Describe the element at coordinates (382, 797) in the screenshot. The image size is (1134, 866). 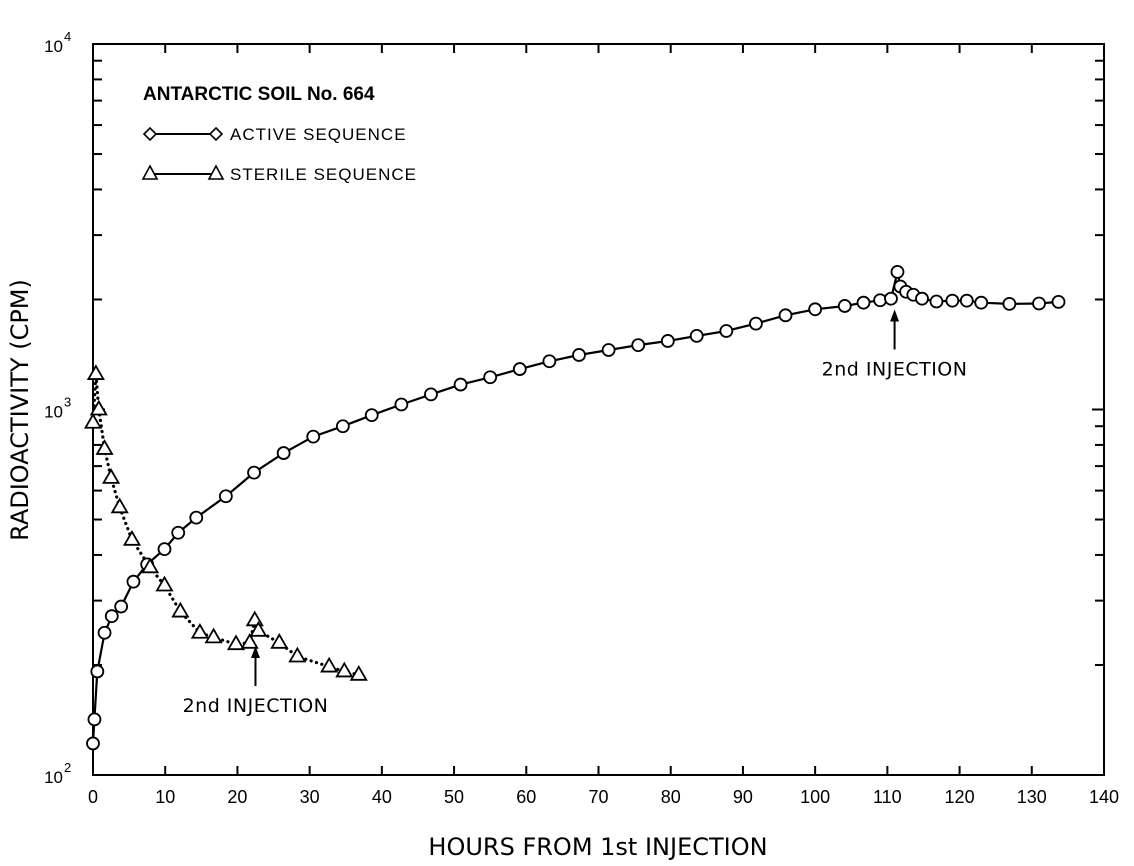
I see `x-tick-label: 40` at that location.